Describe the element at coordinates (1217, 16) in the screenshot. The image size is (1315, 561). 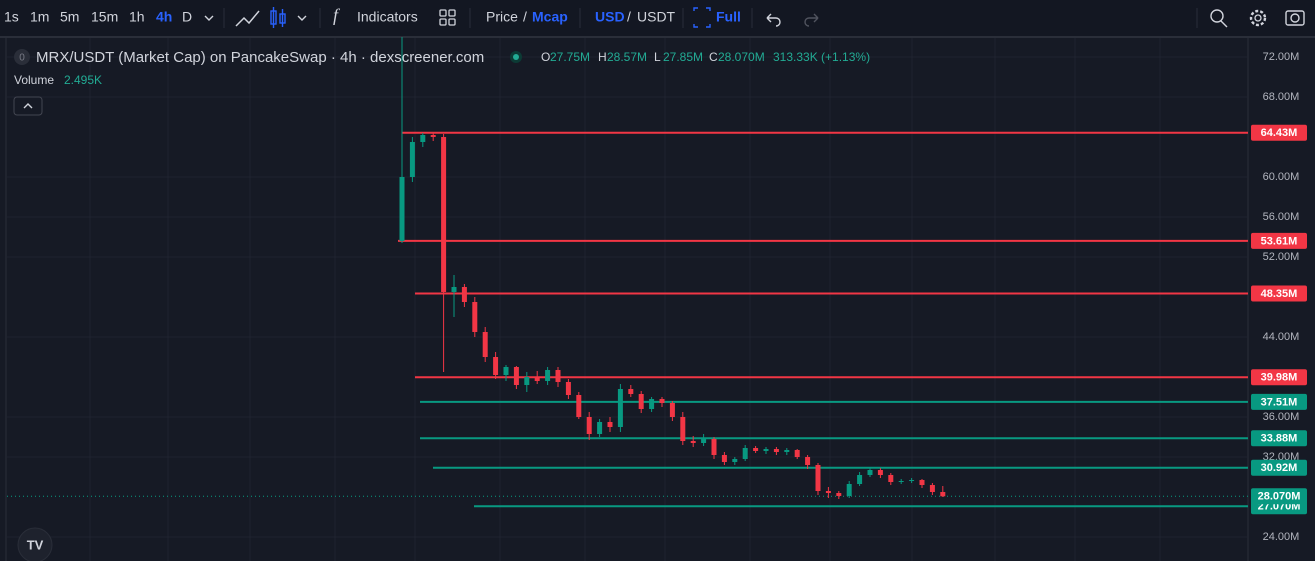
I see `search-icon` at that location.